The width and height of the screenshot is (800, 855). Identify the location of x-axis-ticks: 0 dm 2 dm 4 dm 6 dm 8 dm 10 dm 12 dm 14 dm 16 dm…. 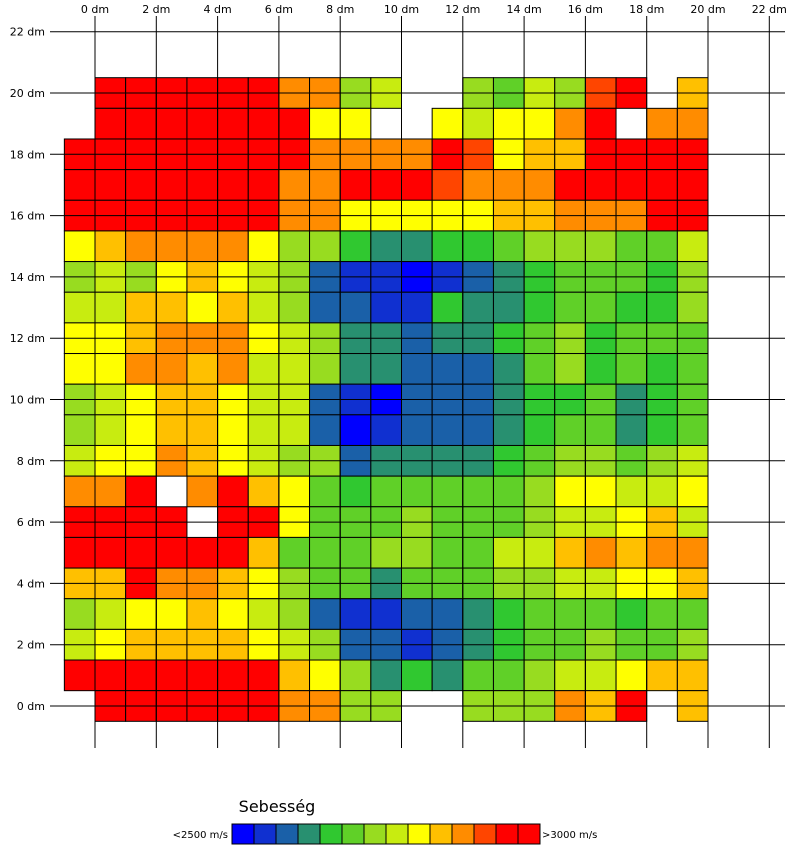
(434, 9).